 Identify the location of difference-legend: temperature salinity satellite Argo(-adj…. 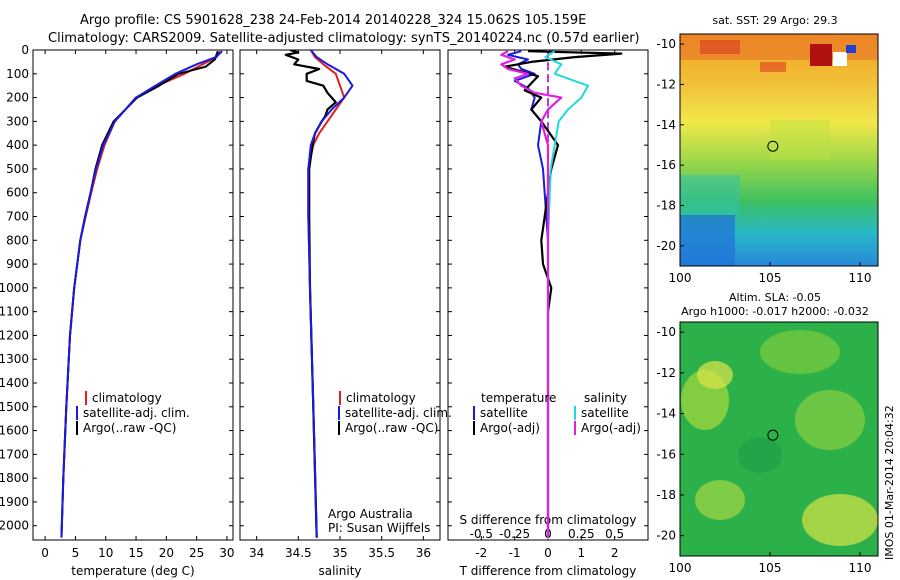
(557, 413).